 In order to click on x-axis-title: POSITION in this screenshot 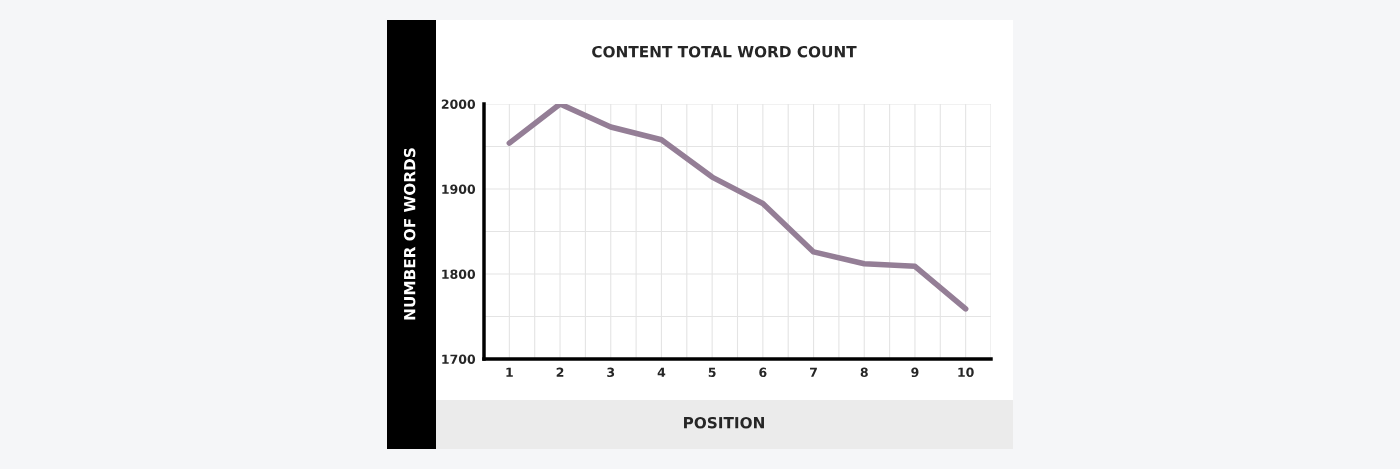, I will do `click(724, 422)`.